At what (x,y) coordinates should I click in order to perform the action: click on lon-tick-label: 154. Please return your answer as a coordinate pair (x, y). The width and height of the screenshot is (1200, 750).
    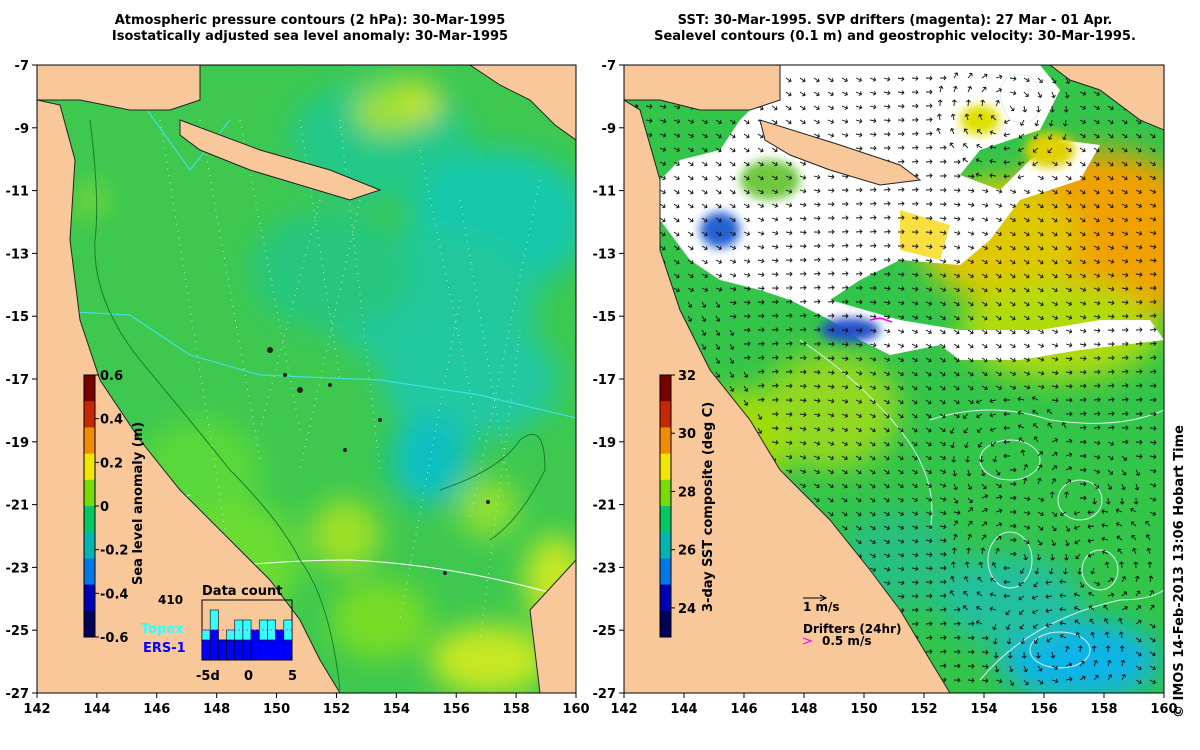
    Looking at the image, I should click on (983, 709).